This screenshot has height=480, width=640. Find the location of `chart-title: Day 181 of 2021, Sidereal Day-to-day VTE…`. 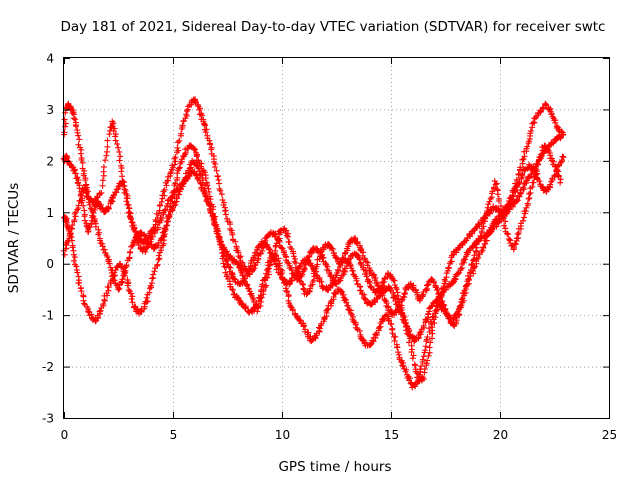

chart-title: Day 181 of 2021, Sidereal Day-to-day VTE… is located at coordinates (333, 27).